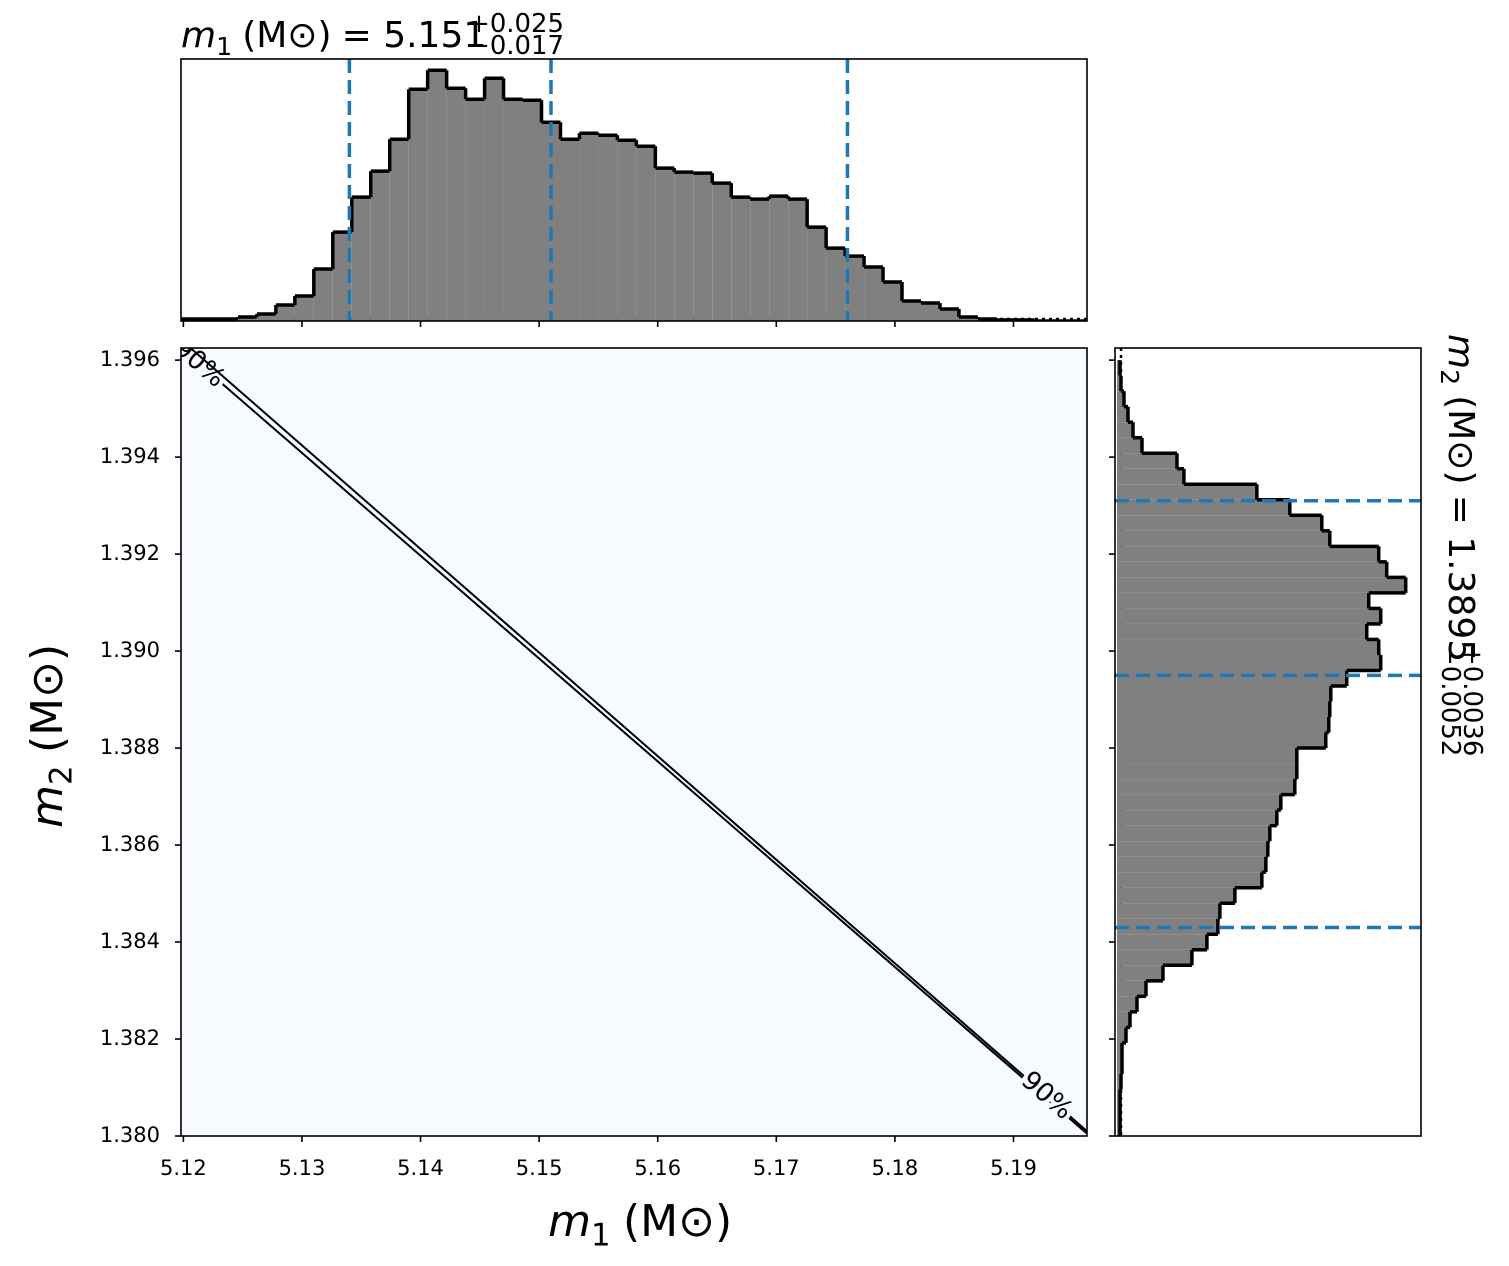  What do you see at coordinates (516, 24) in the screenshot?
I see `label-plus: +0.025` at bounding box center [516, 24].